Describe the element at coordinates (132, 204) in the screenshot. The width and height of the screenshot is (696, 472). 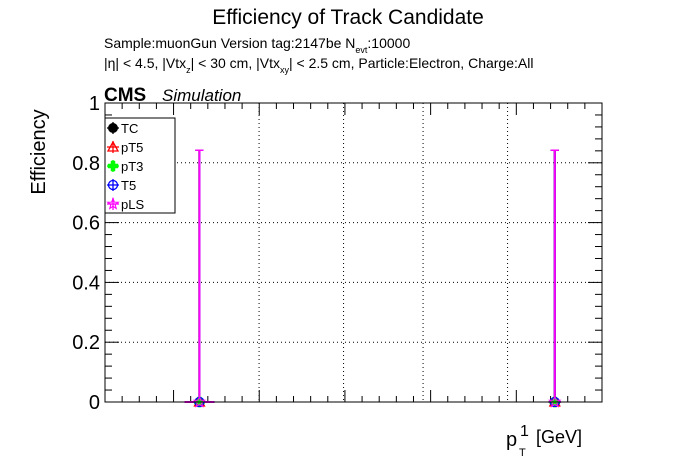
I see `legend-label-pls: pLS` at that location.